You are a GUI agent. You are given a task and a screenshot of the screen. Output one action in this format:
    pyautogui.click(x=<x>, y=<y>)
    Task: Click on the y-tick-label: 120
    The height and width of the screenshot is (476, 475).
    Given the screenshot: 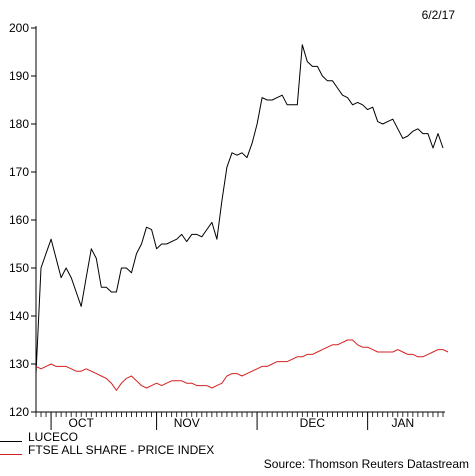 What is the action you would take?
    pyautogui.click(x=19, y=412)
    